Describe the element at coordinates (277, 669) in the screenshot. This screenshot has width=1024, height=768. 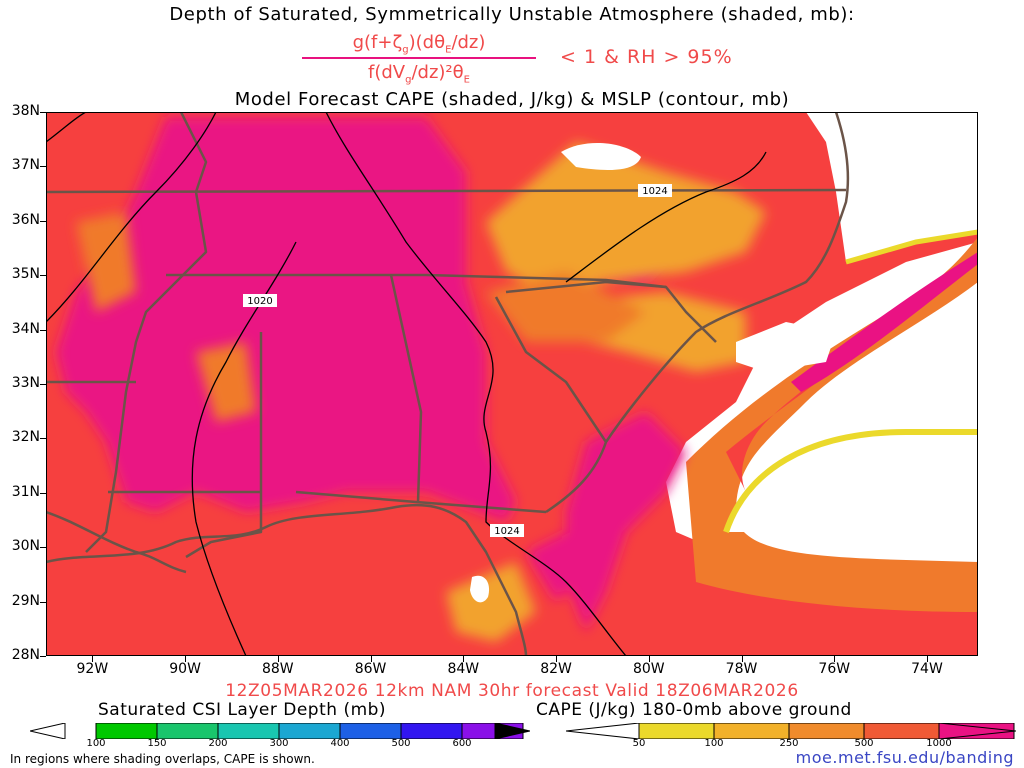
I see `lon-label: 88W` at that location.